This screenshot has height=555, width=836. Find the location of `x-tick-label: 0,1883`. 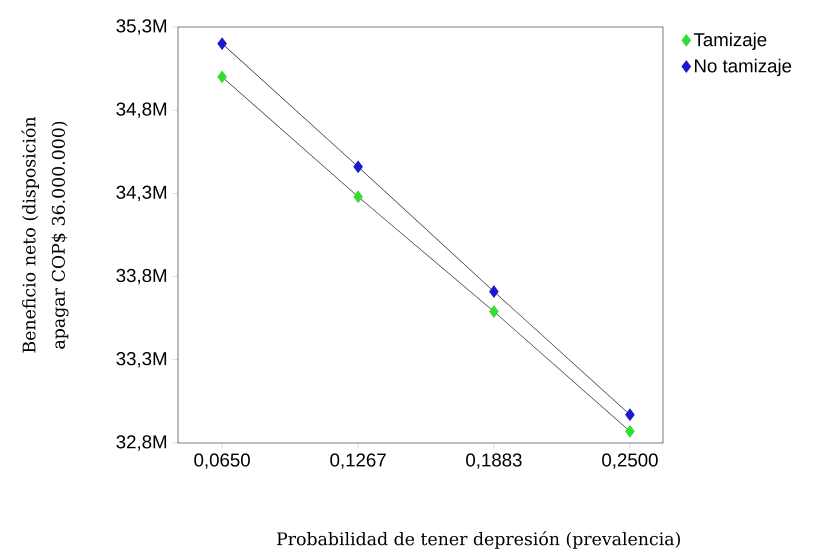

x-tick-label: 0,1883 is located at coordinates (494, 461).